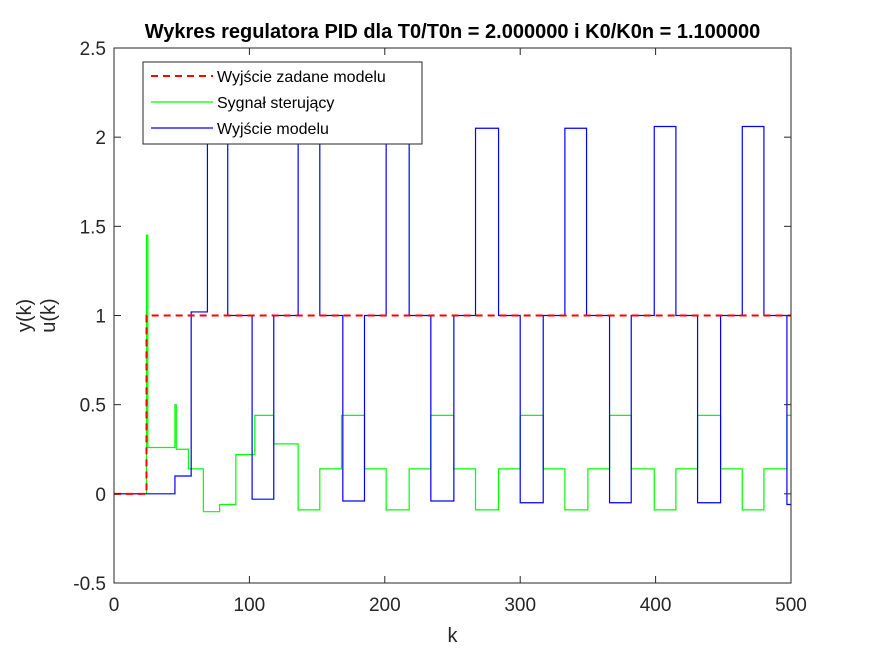  I want to click on x-tick-label: 400, so click(656, 605).